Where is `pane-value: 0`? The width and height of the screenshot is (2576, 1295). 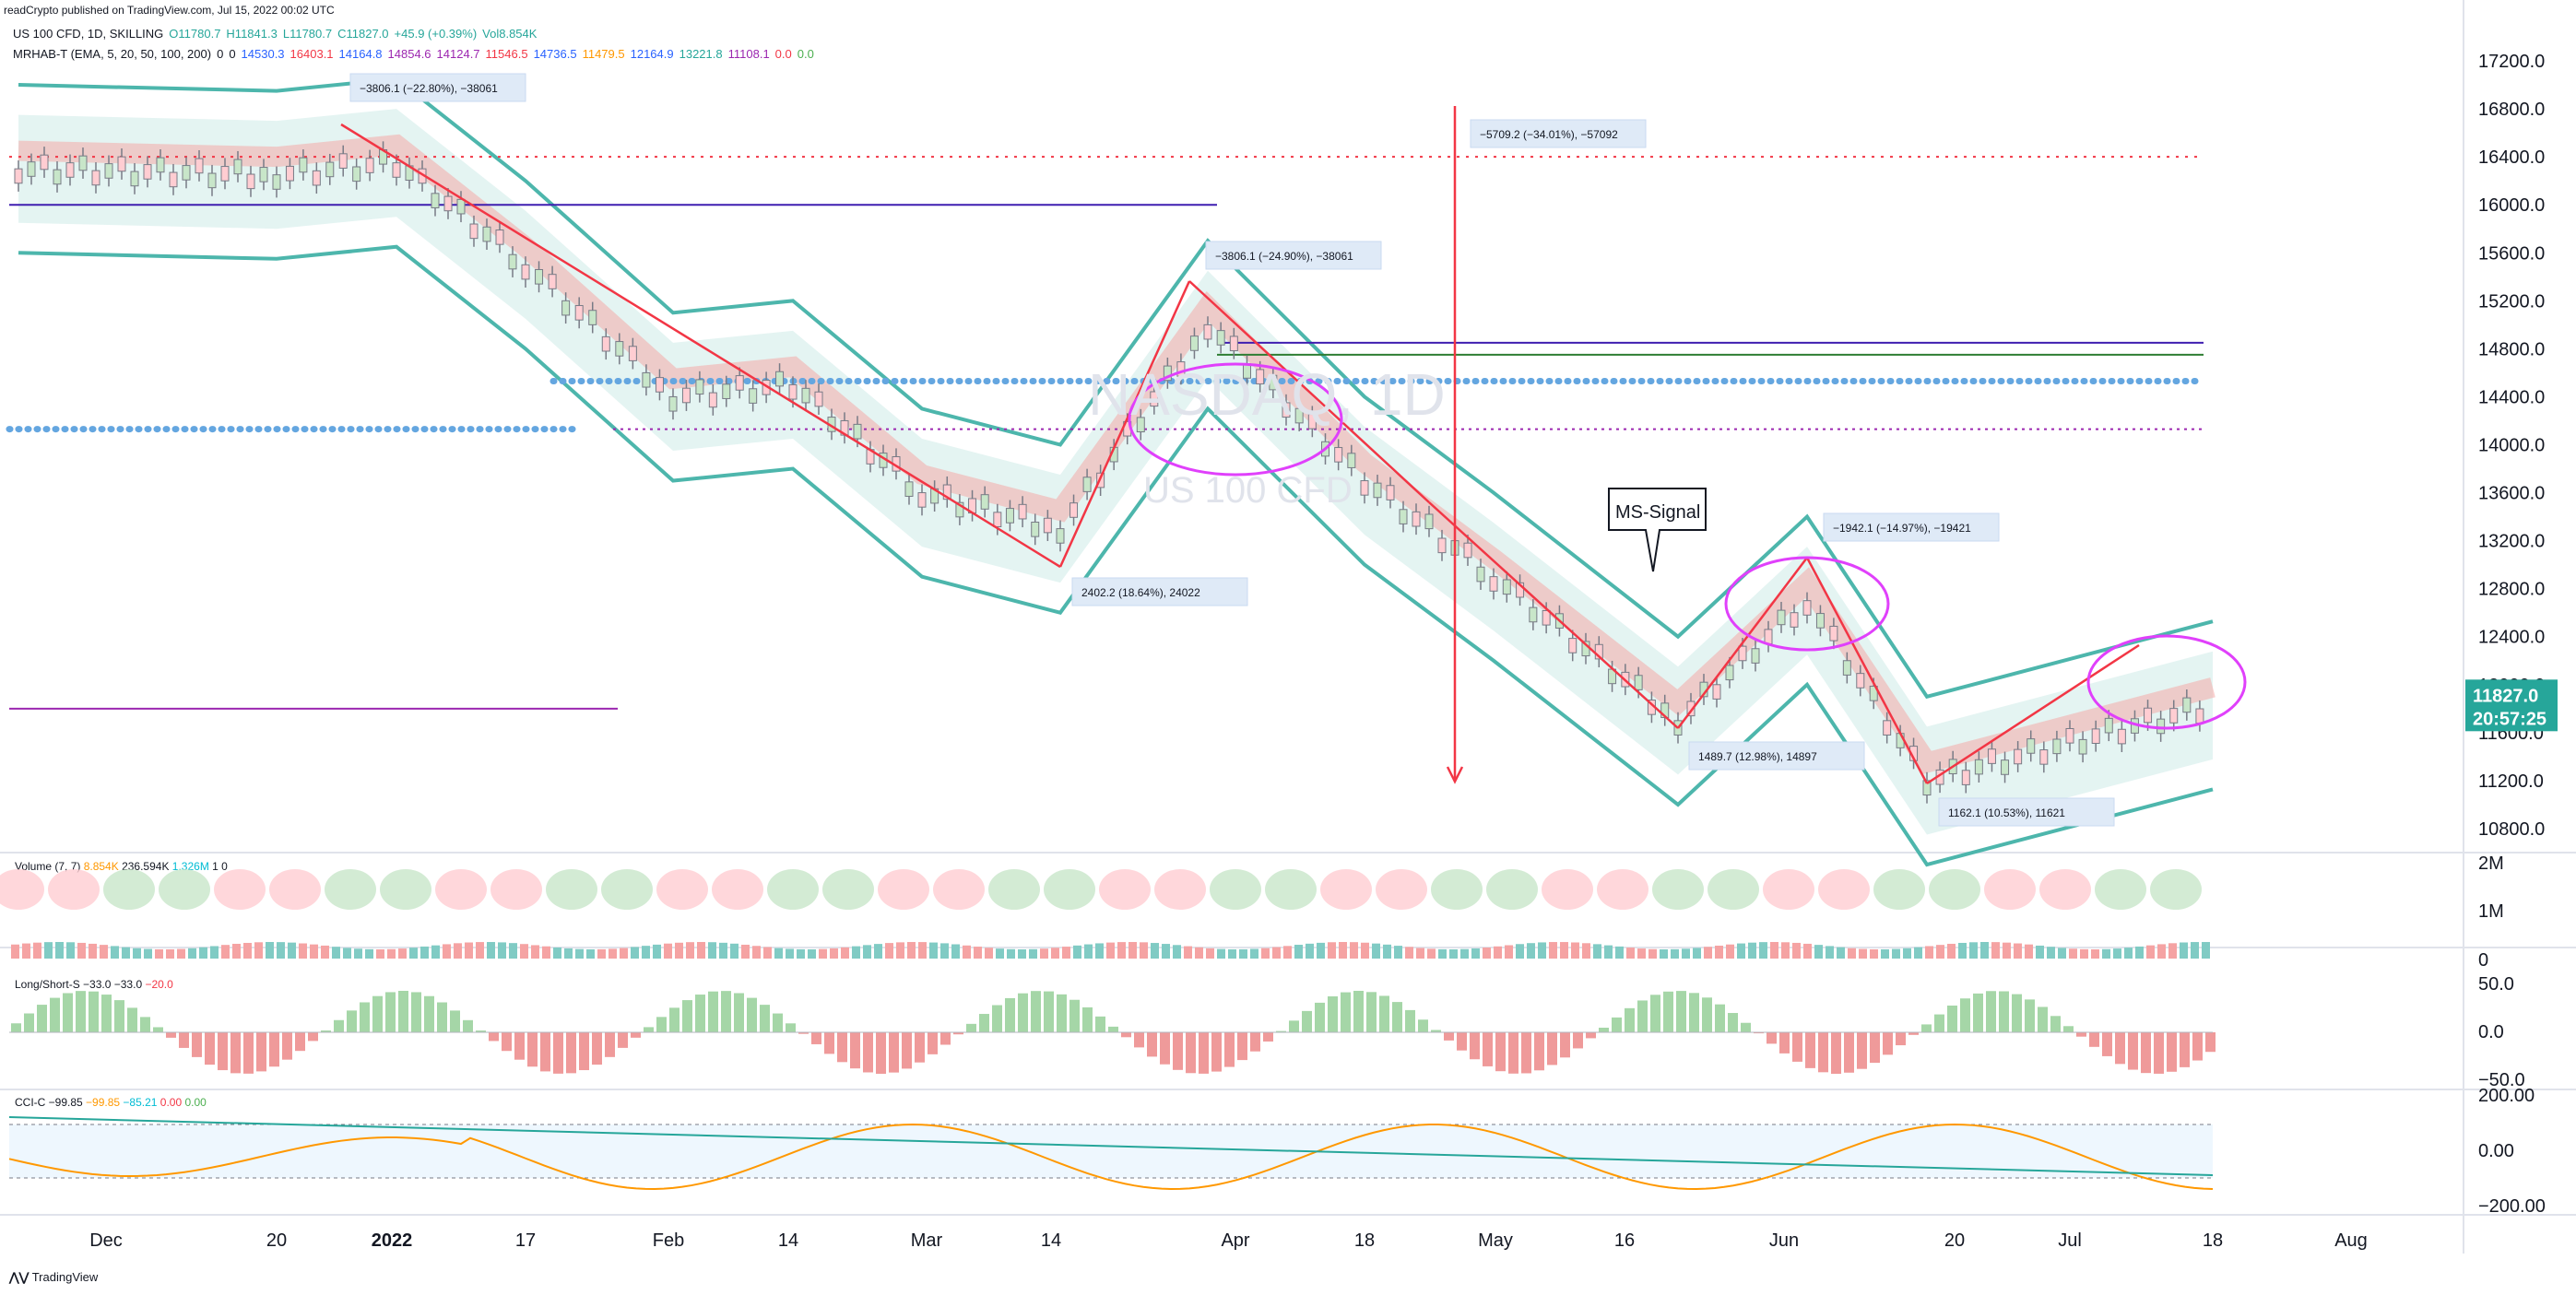
pane-value: 0 is located at coordinates (224, 866).